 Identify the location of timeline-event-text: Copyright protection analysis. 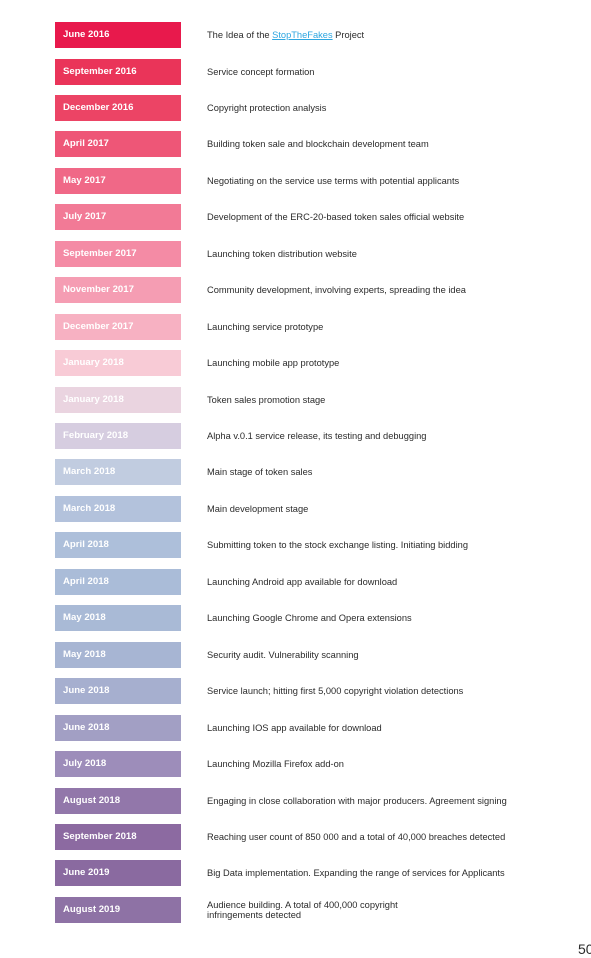
(267, 107).